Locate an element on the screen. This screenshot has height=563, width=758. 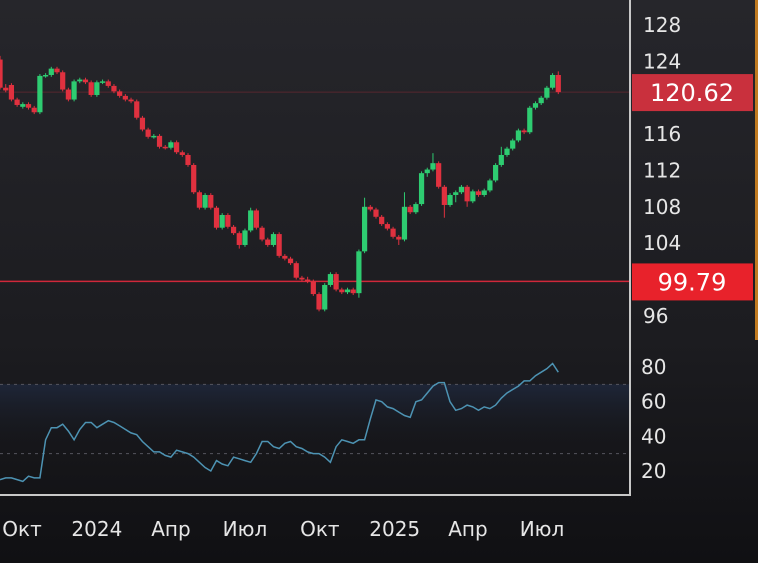
price-tick-label: 104 is located at coordinates (662, 243).